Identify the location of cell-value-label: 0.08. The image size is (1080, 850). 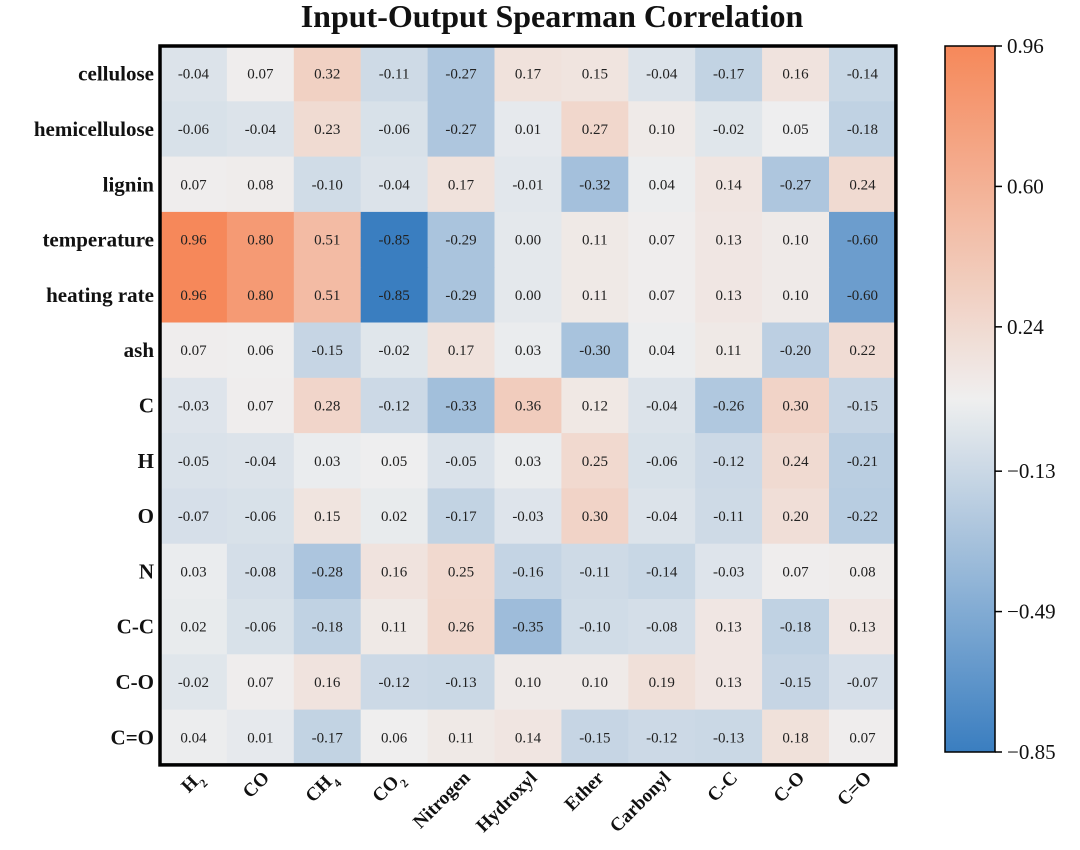
(862, 572).